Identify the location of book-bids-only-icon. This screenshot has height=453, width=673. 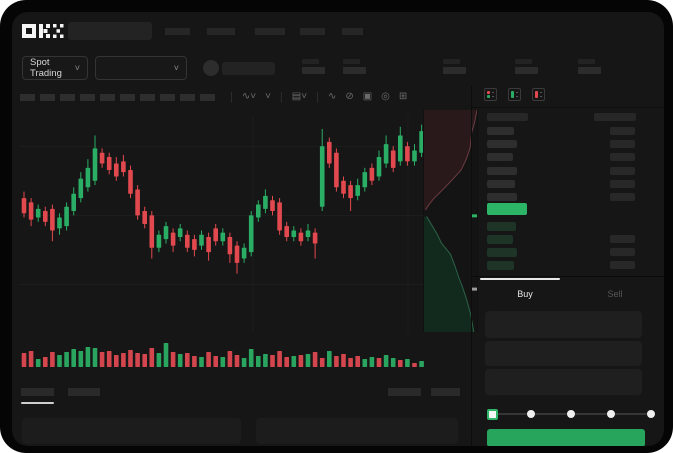
(514, 94).